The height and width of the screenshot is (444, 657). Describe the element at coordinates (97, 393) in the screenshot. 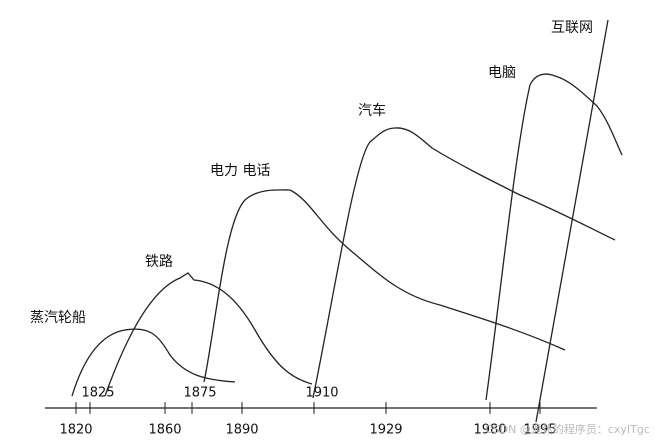

I see `year-label: 1825` at that location.